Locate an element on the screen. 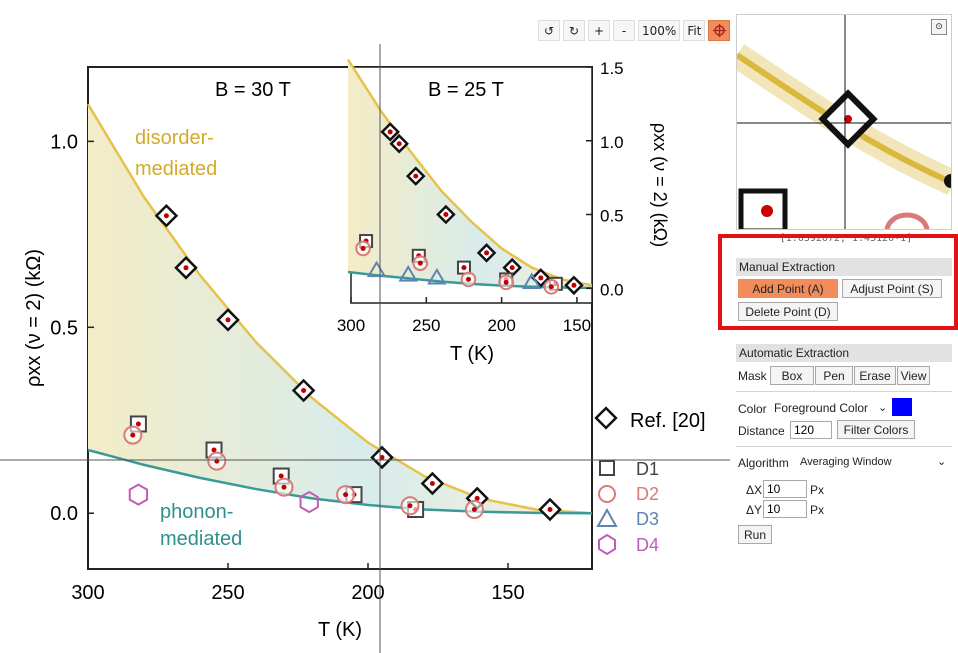  y-tick-label: 1.5 is located at coordinates (612, 68).